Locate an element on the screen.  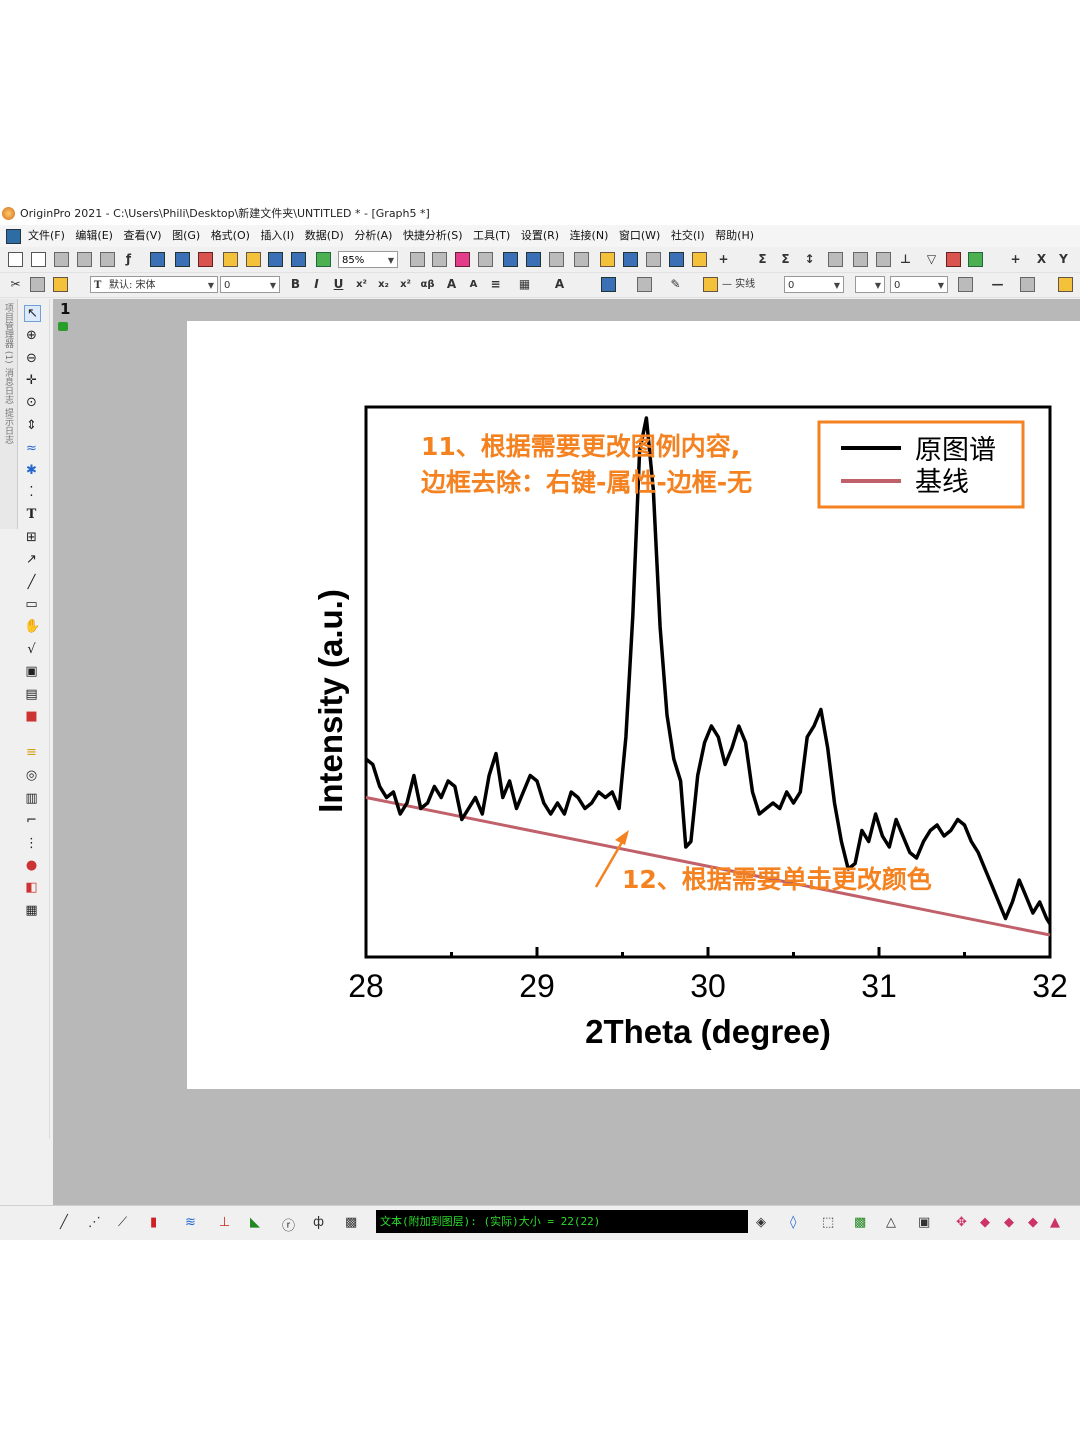
greek-icon: αβ is located at coordinates (427, 284).